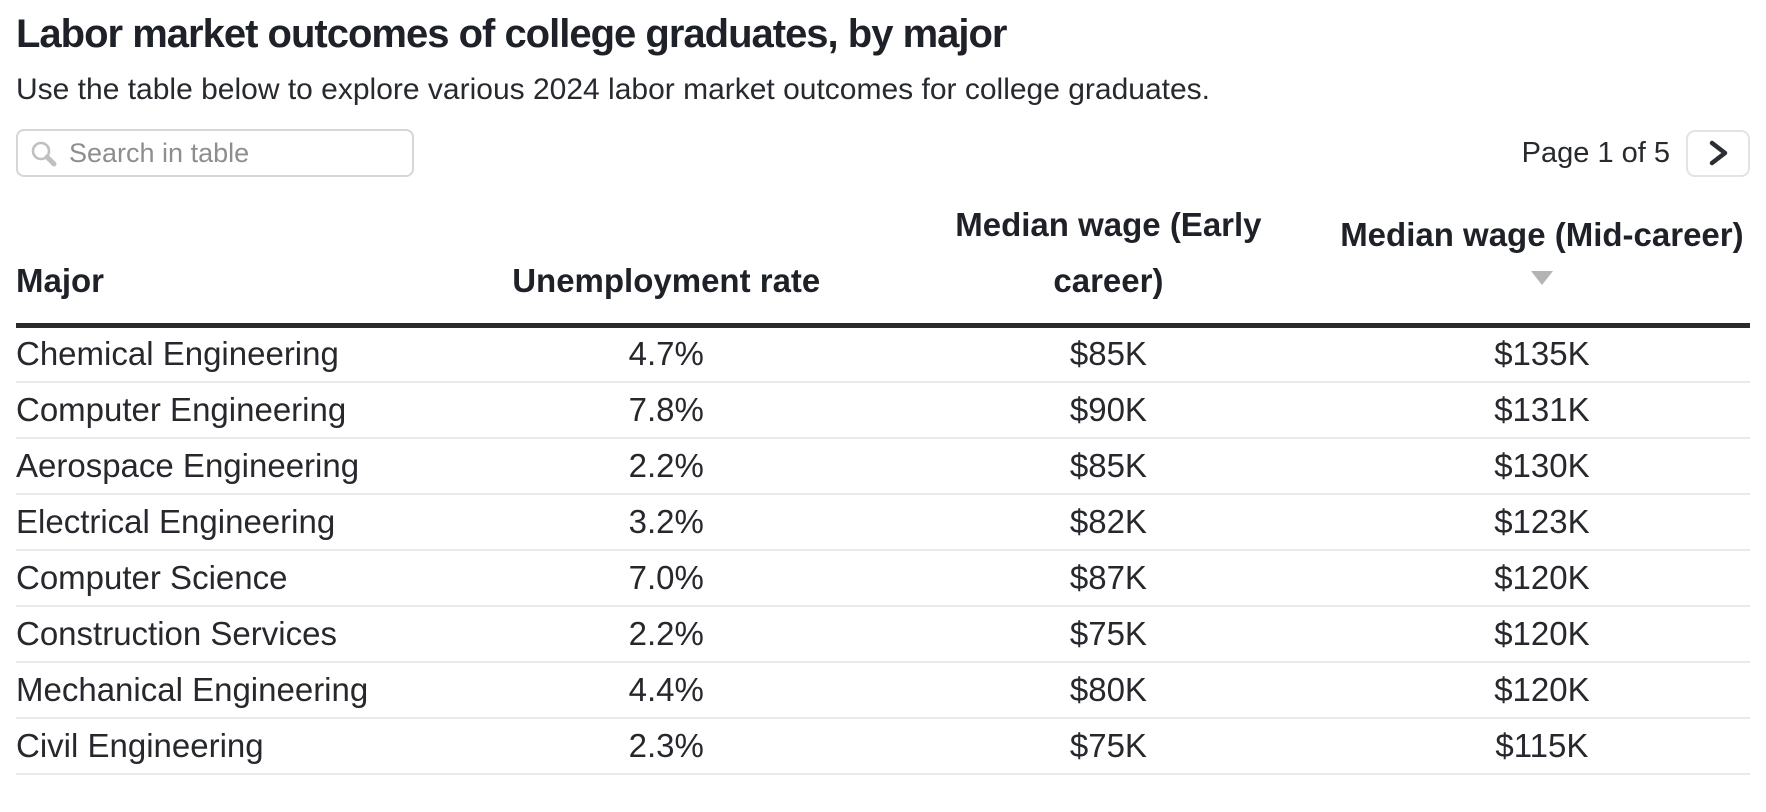 The image size is (1766, 812). I want to click on pagination: Page 1 of 5, so click(1635, 153).